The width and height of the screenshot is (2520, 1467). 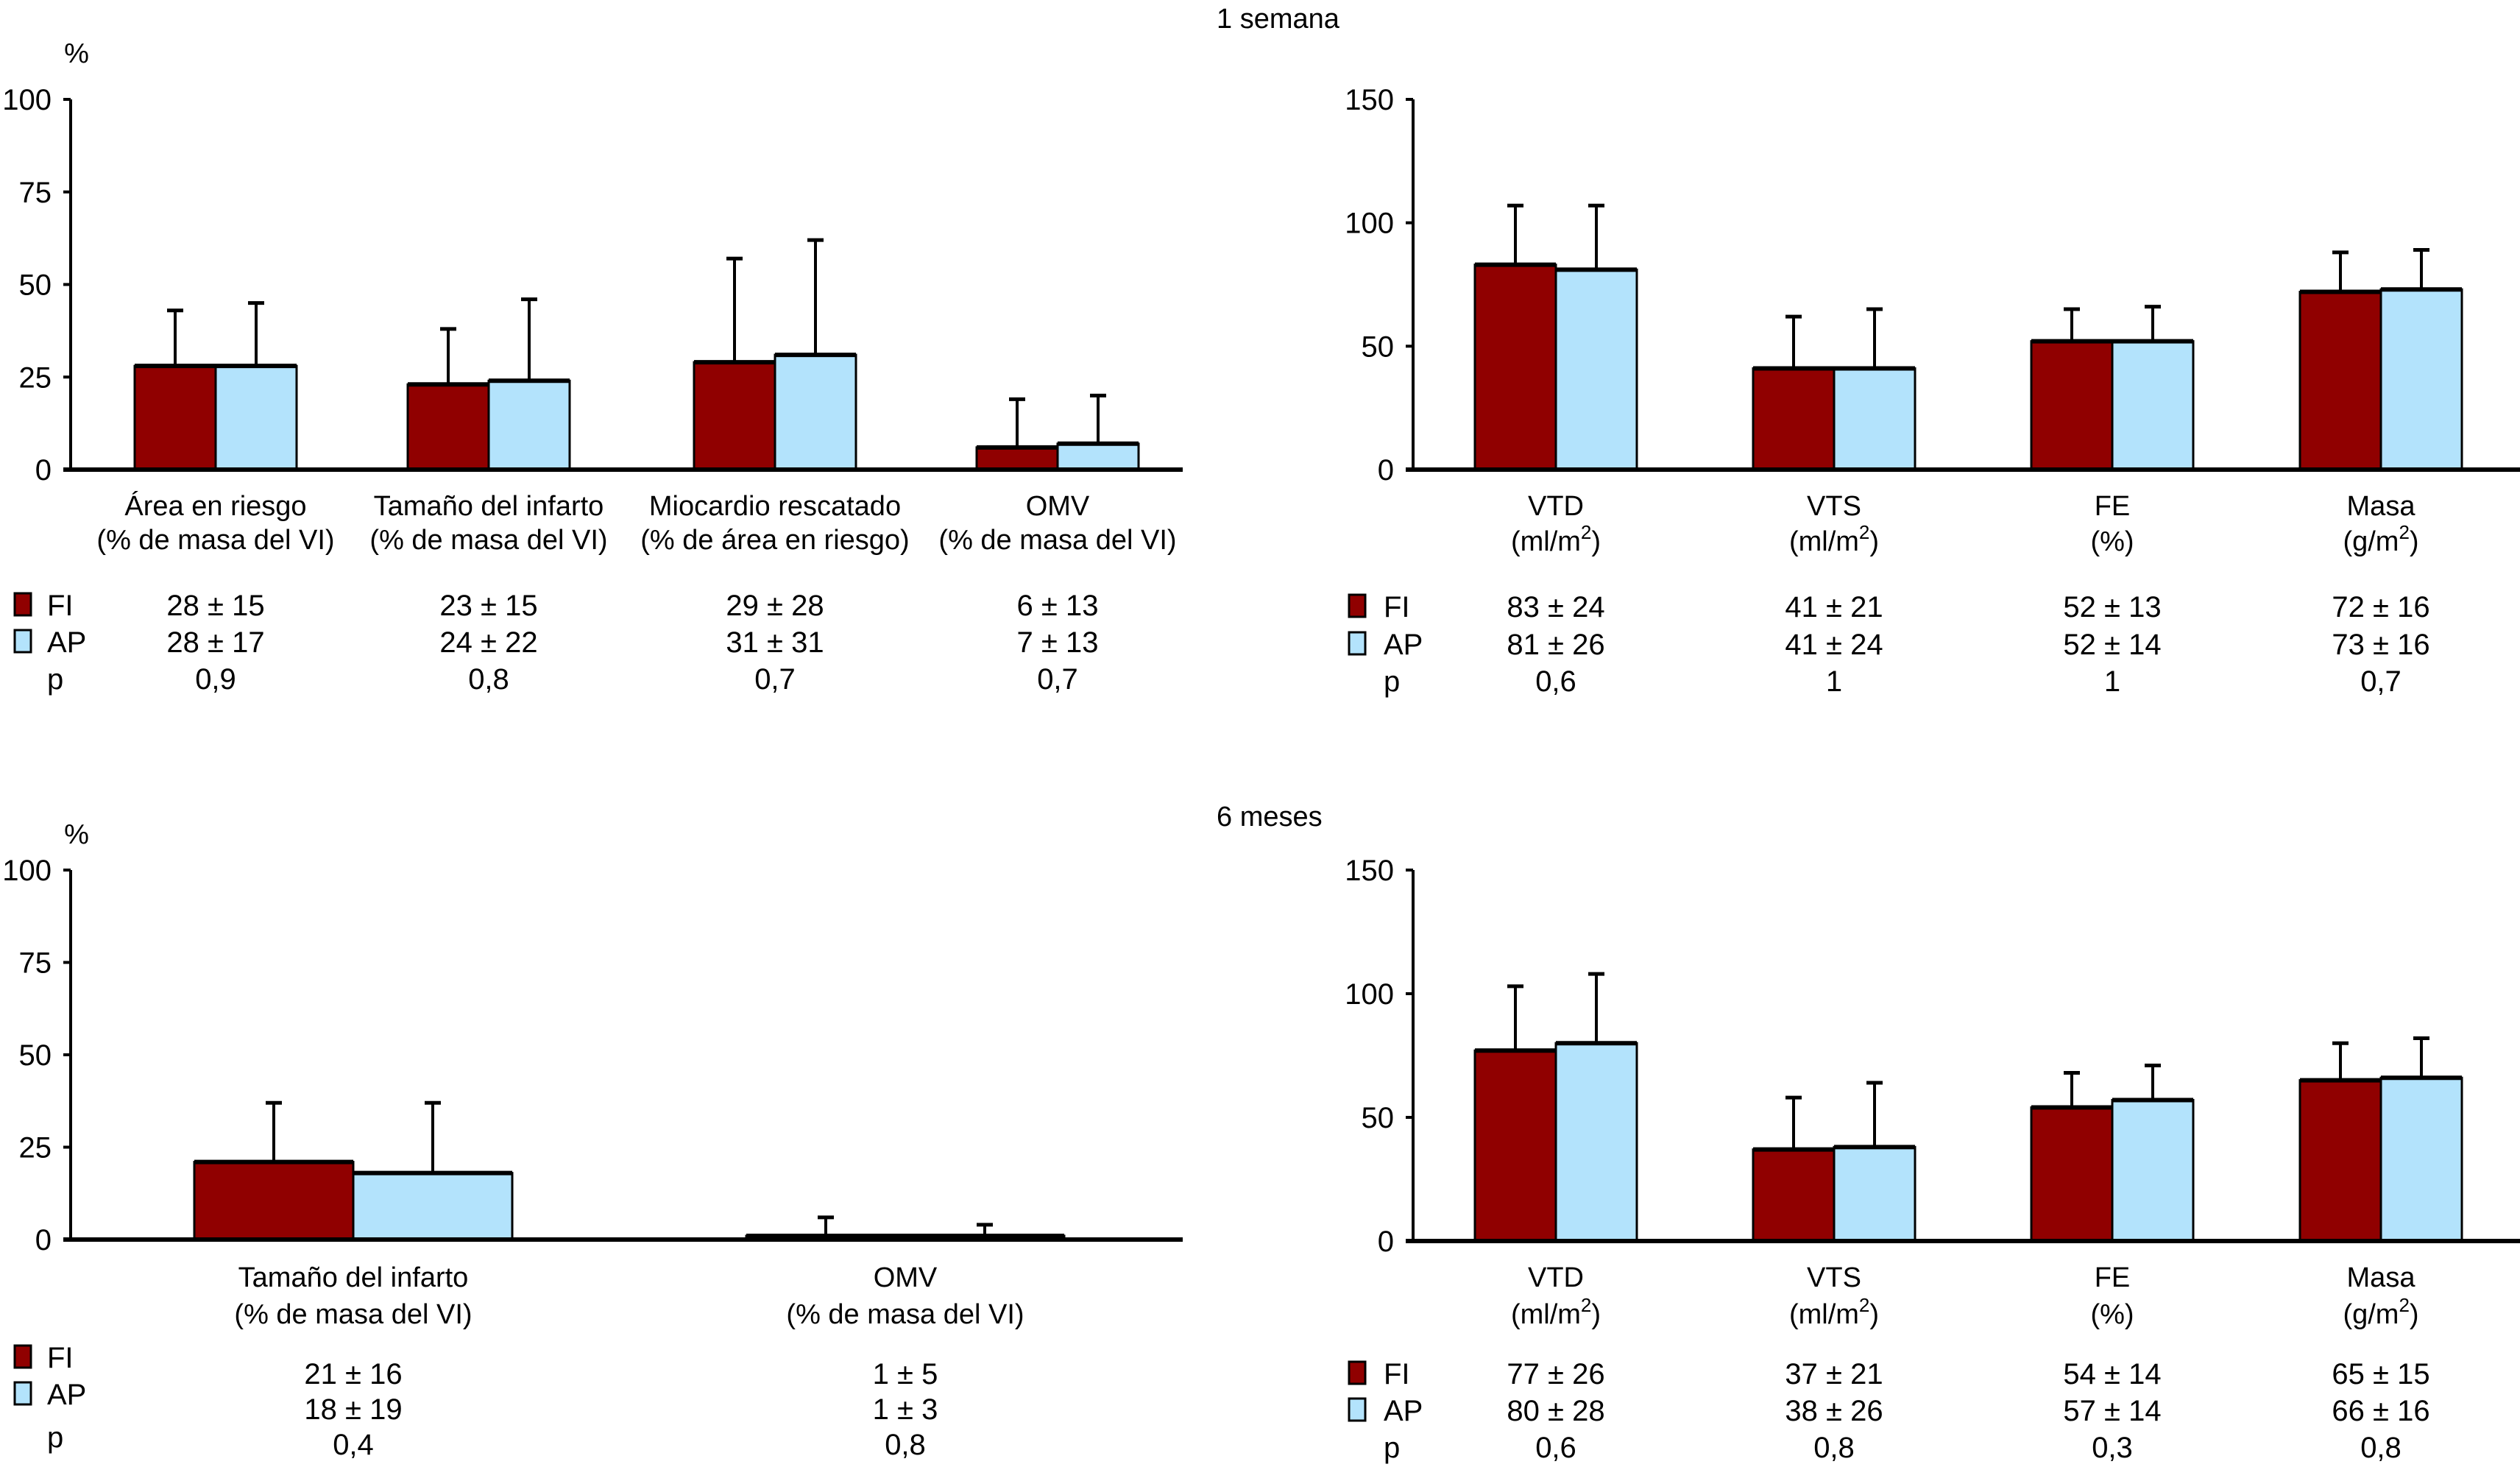 What do you see at coordinates (215, 642) in the screenshot?
I see `table-value-ap: 28 ± 17` at bounding box center [215, 642].